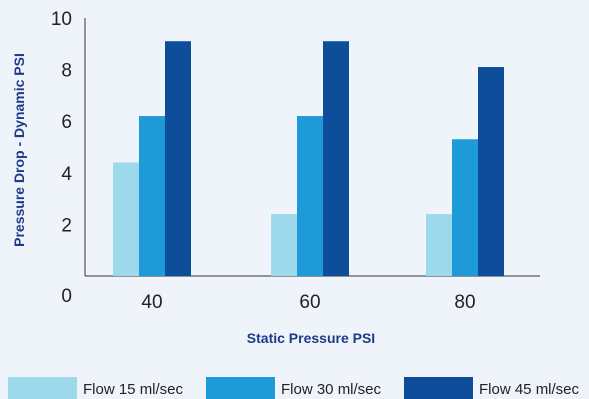  What do you see at coordinates (133, 389) in the screenshot?
I see `legend-entry: Flow 15 ml/sec` at bounding box center [133, 389].